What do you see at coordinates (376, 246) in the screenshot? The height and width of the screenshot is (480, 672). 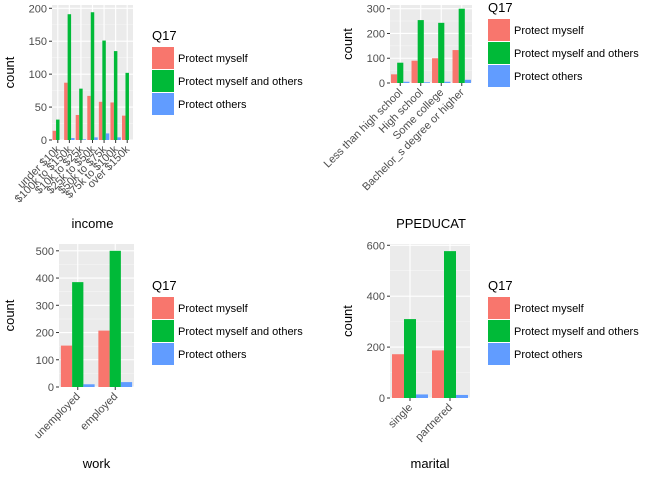 I see `y-tick-label: 600` at bounding box center [376, 246].